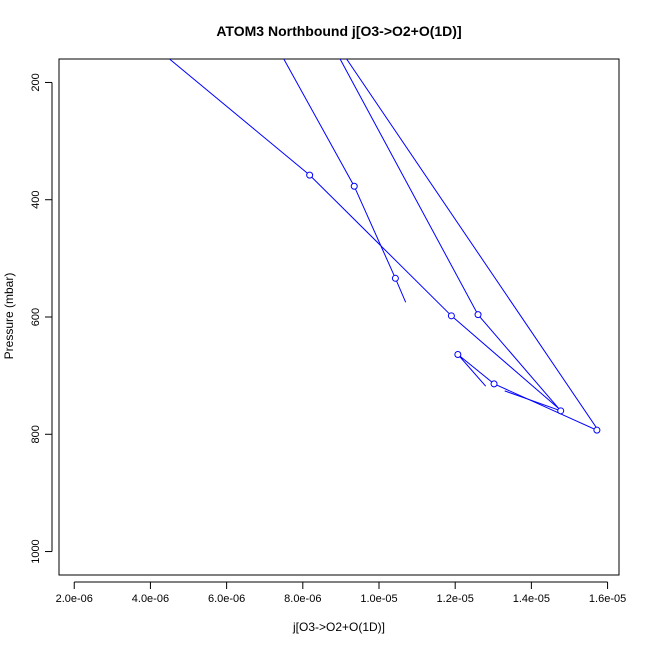  I want to click on y-axis: 200 400 600 800 1000, so click(41, 318).